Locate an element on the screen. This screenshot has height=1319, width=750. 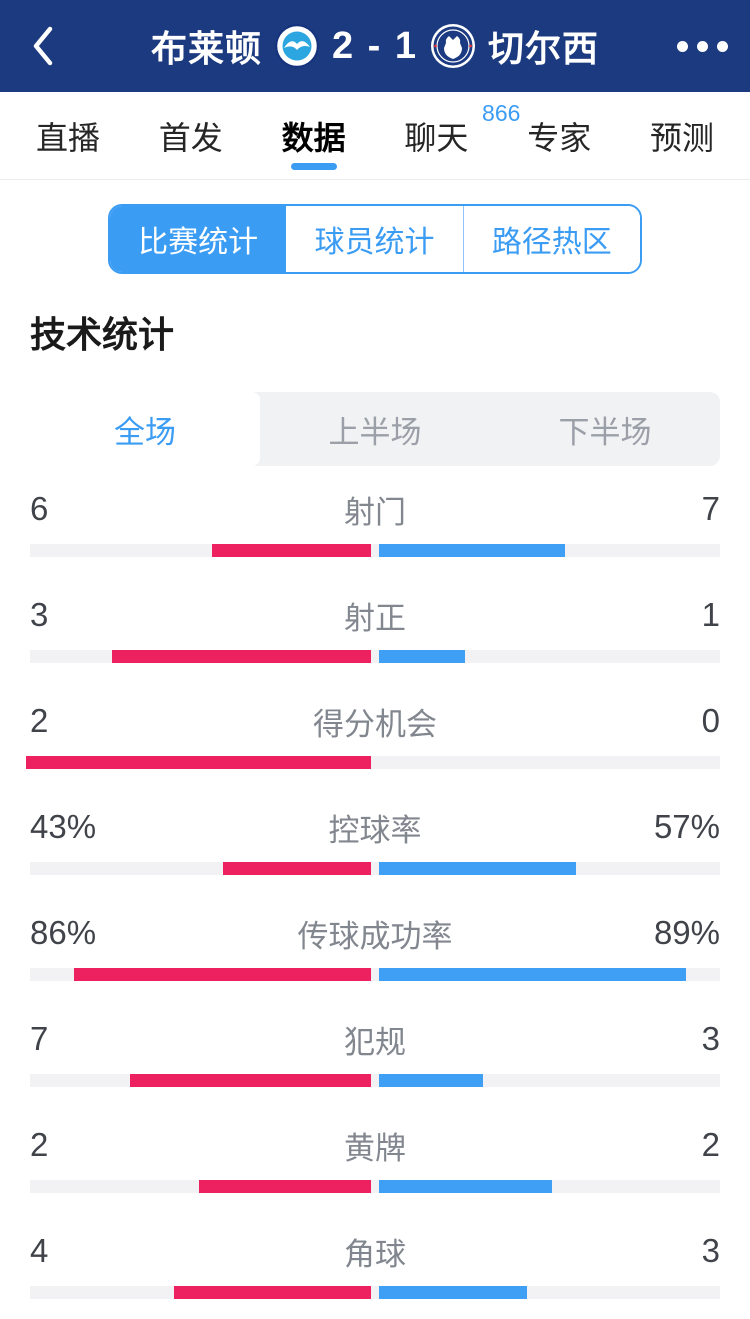
home-value: 3 is located at coordinates (39, 614).